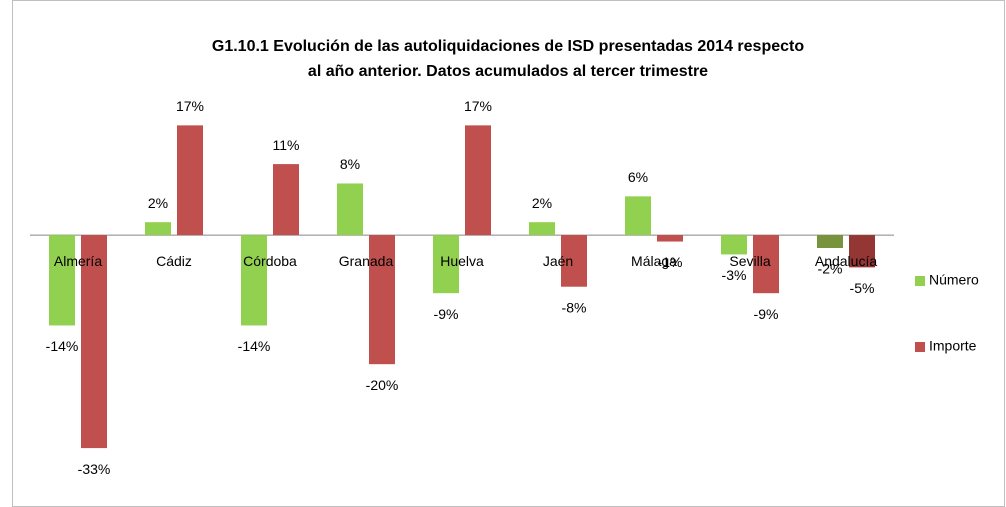 This screenshot has height=507, width=1006. I want to click on data-label: 6%, so click(638, 177).